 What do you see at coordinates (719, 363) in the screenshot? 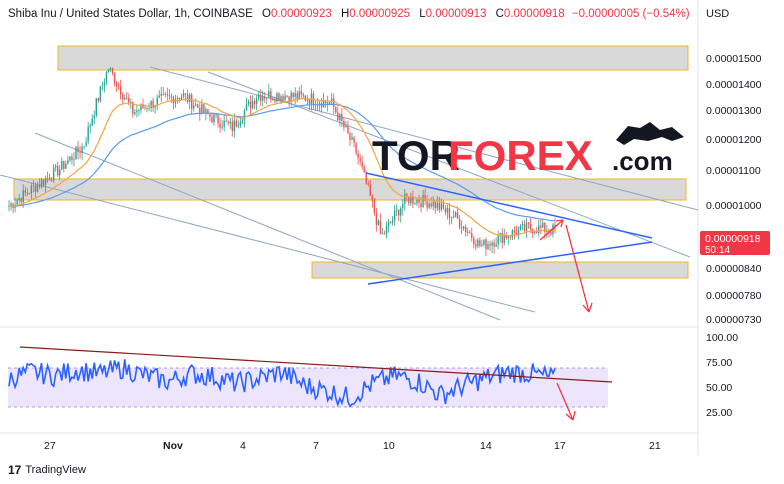
I see `rsi-tick: 75.00` at bounding box center [719, 363].